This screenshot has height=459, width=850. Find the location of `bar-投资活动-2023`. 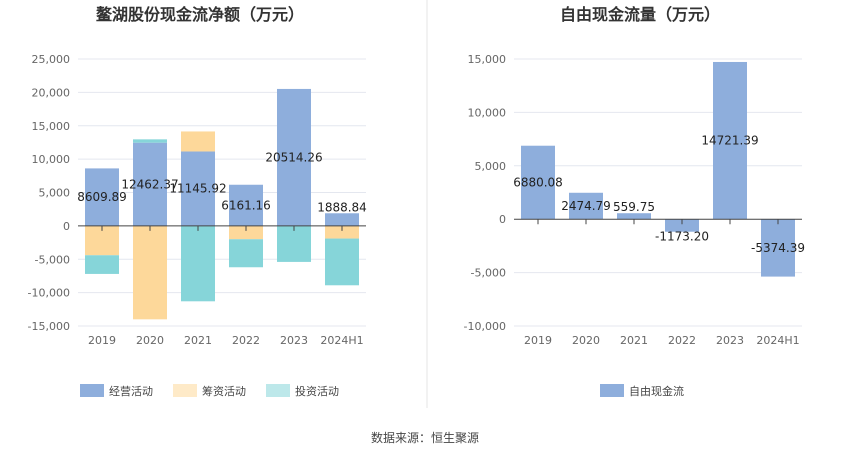

bar-投资活动-2023 is located at coordinates (294, 243).